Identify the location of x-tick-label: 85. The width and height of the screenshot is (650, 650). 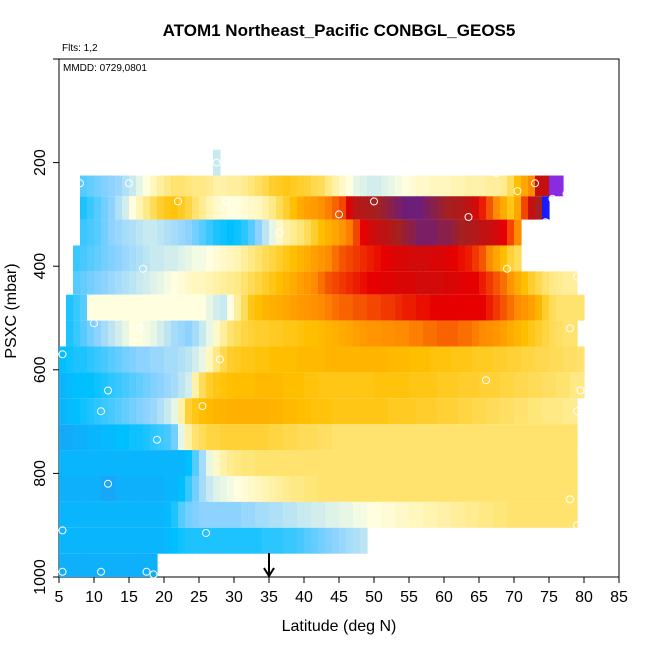
(619, 597).